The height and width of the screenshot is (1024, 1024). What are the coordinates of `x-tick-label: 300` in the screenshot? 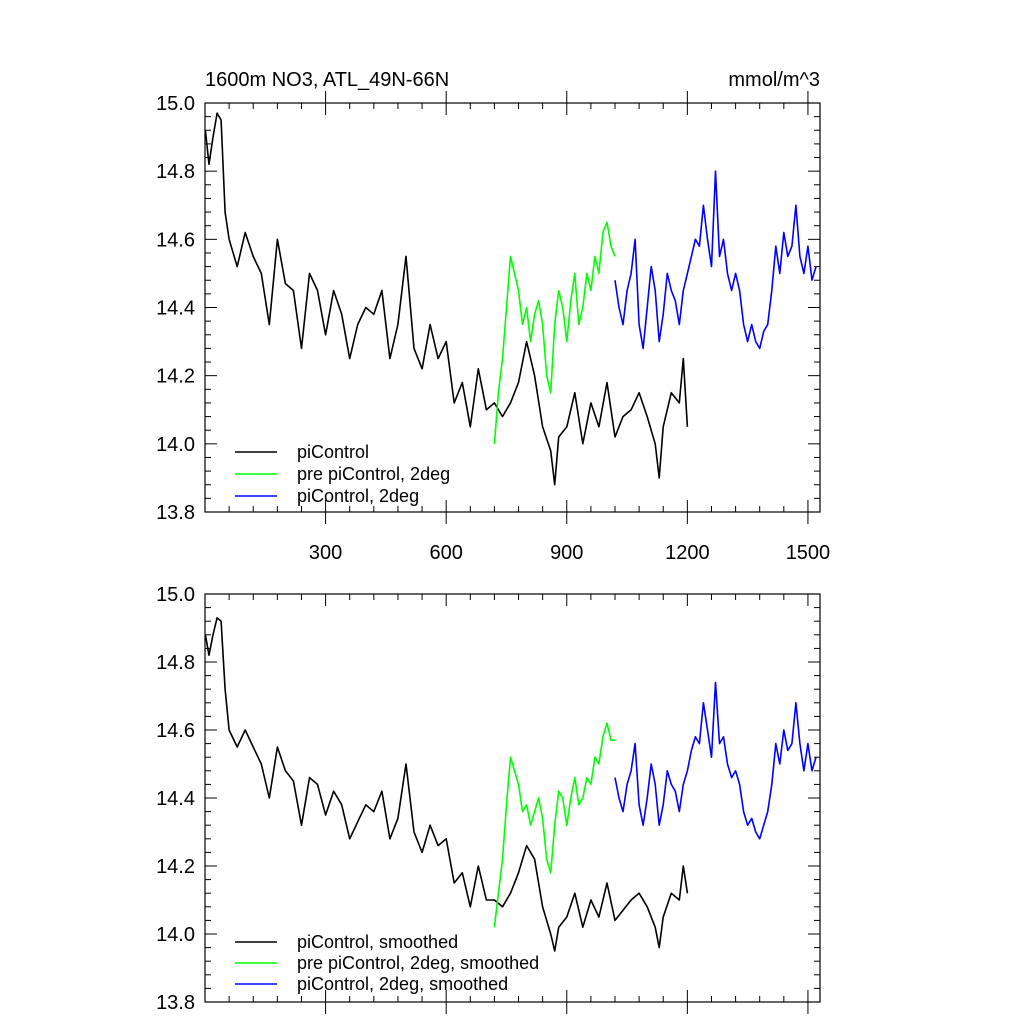 It's located at (325, 553).